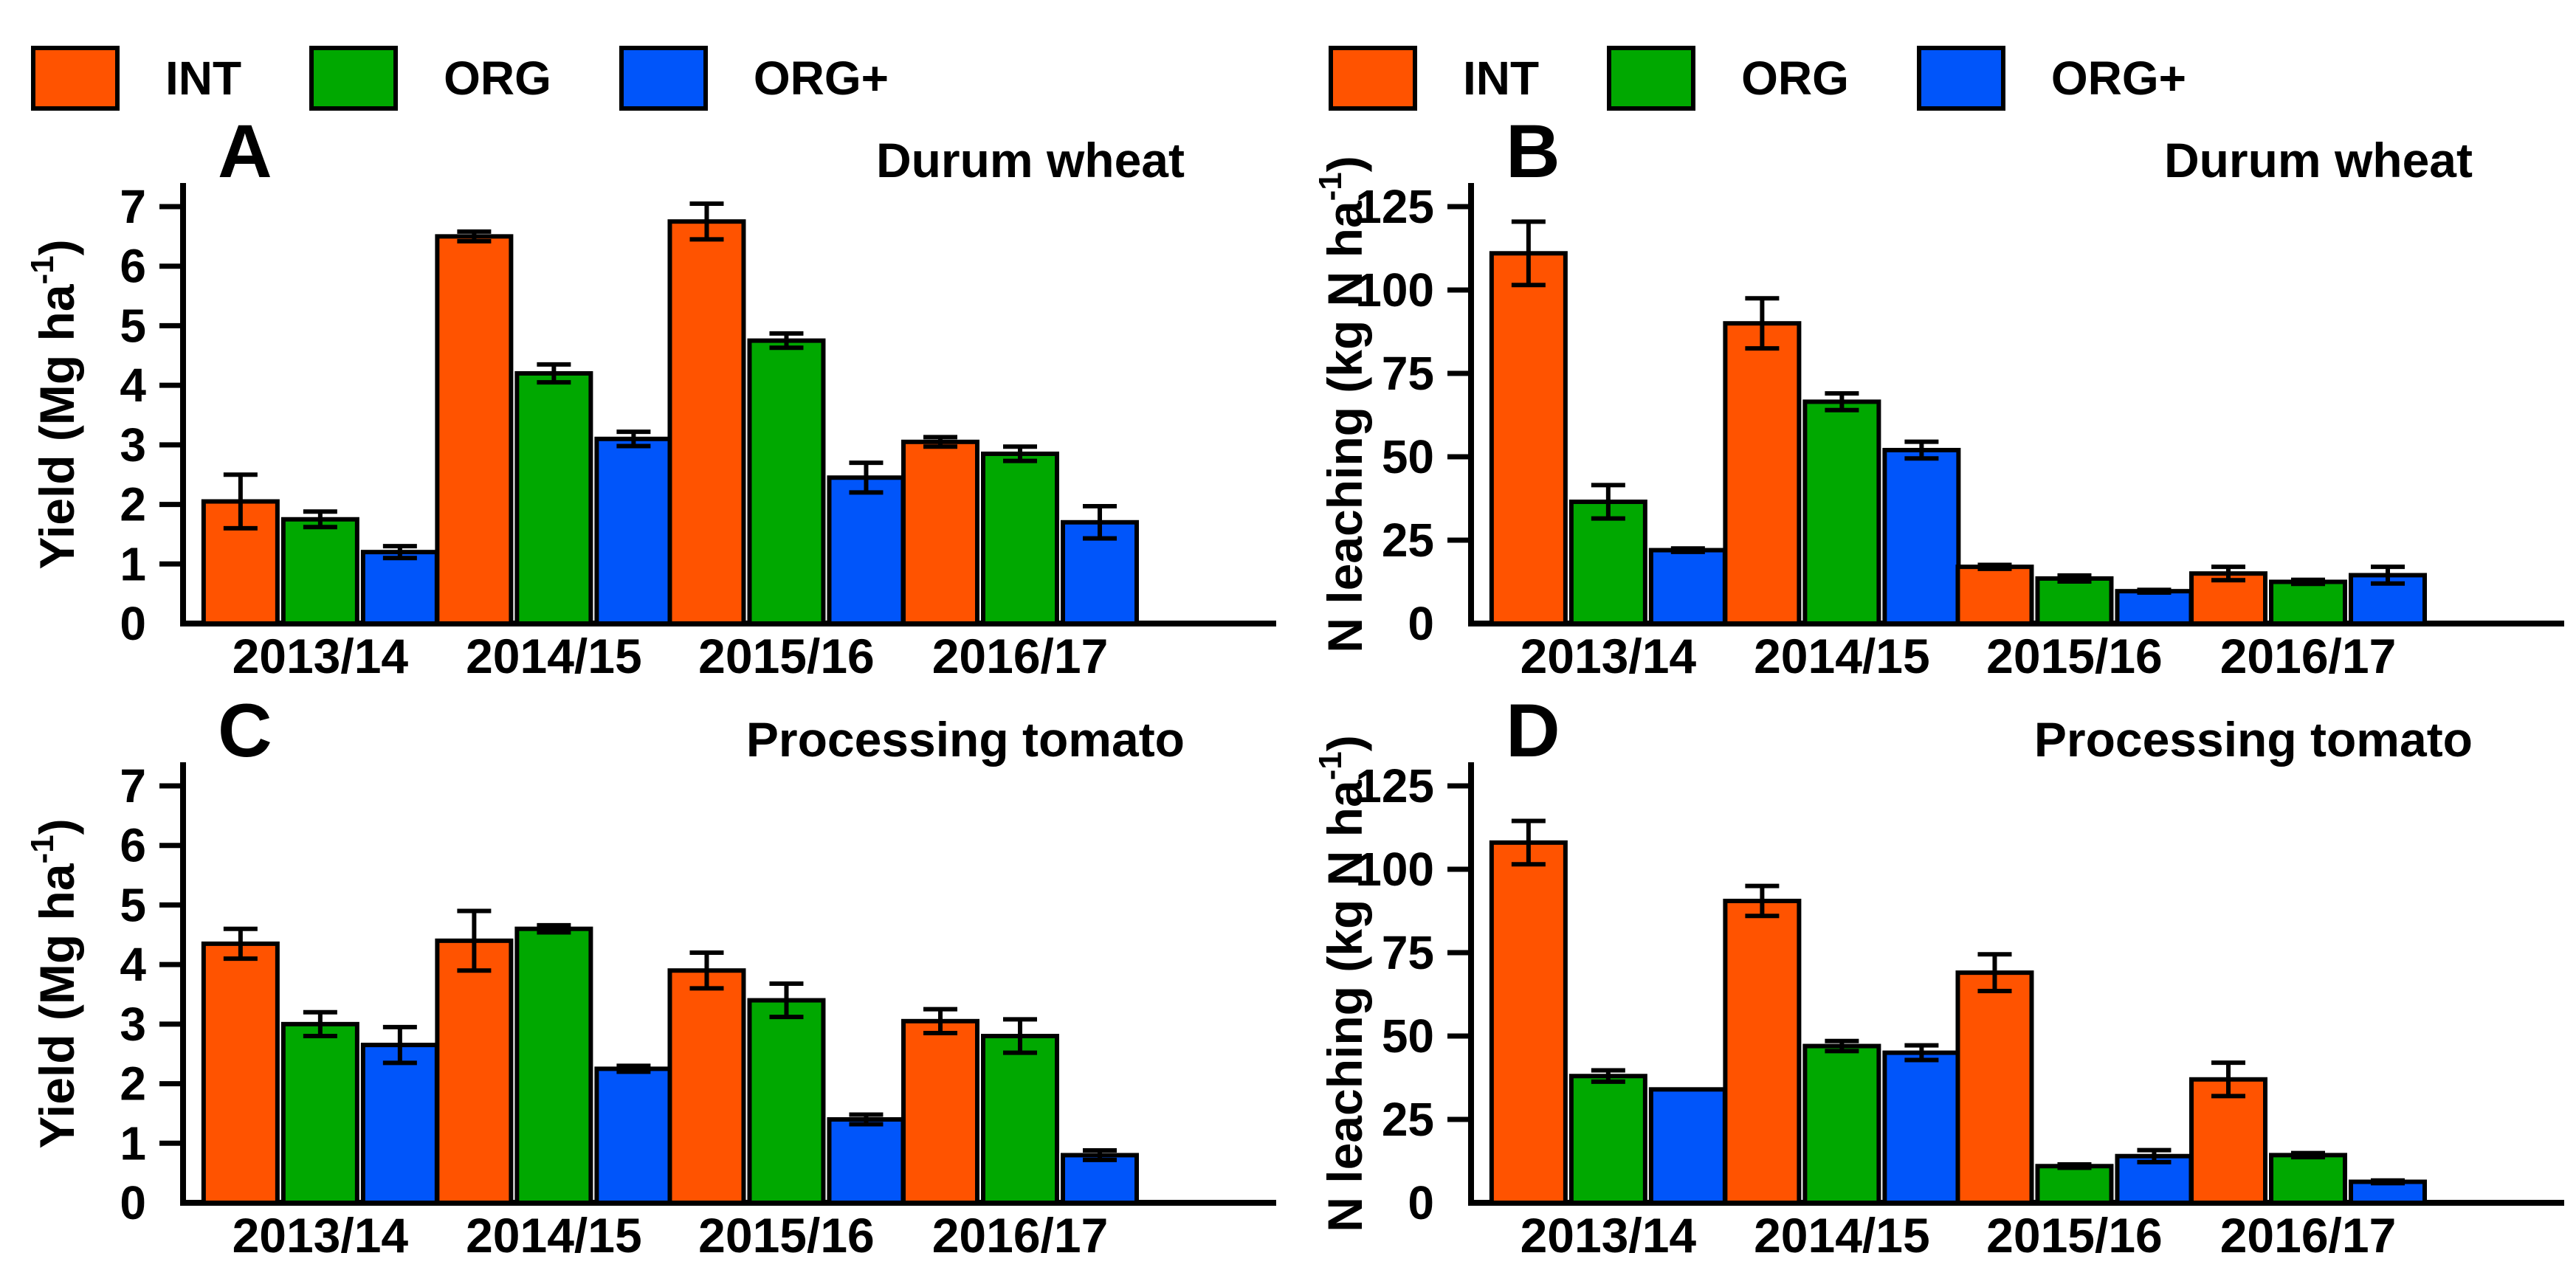 The height and width of the screenshot is (1267, 2576). I want to click on legend-left: INT ORG ORG+, so click(460, 79).